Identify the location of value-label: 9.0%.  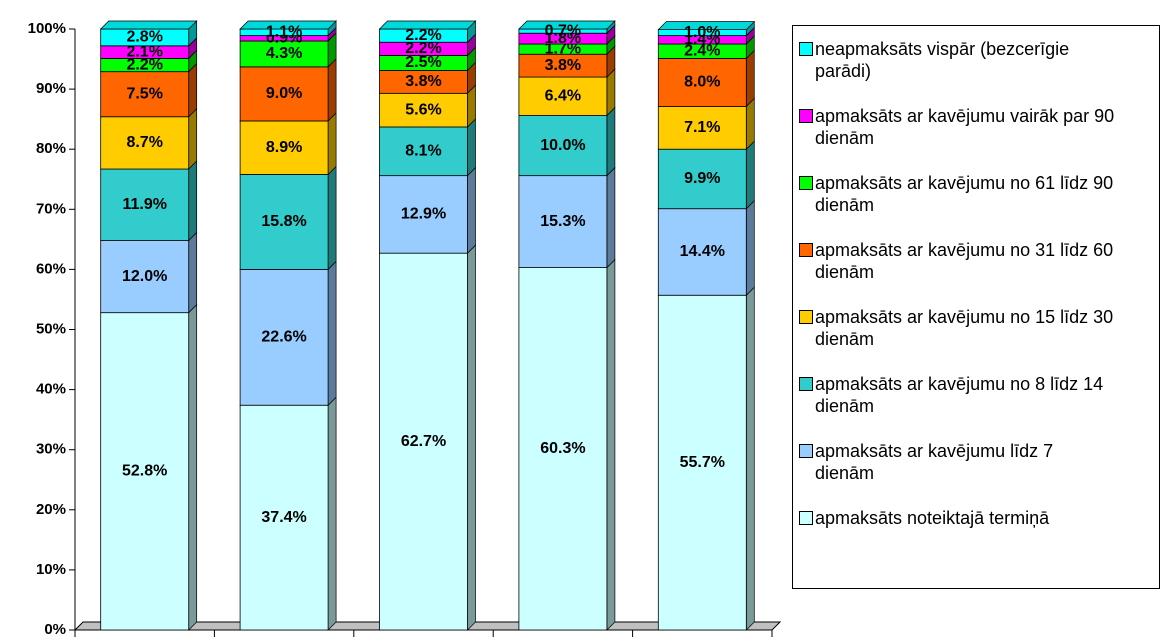
(284, 93).